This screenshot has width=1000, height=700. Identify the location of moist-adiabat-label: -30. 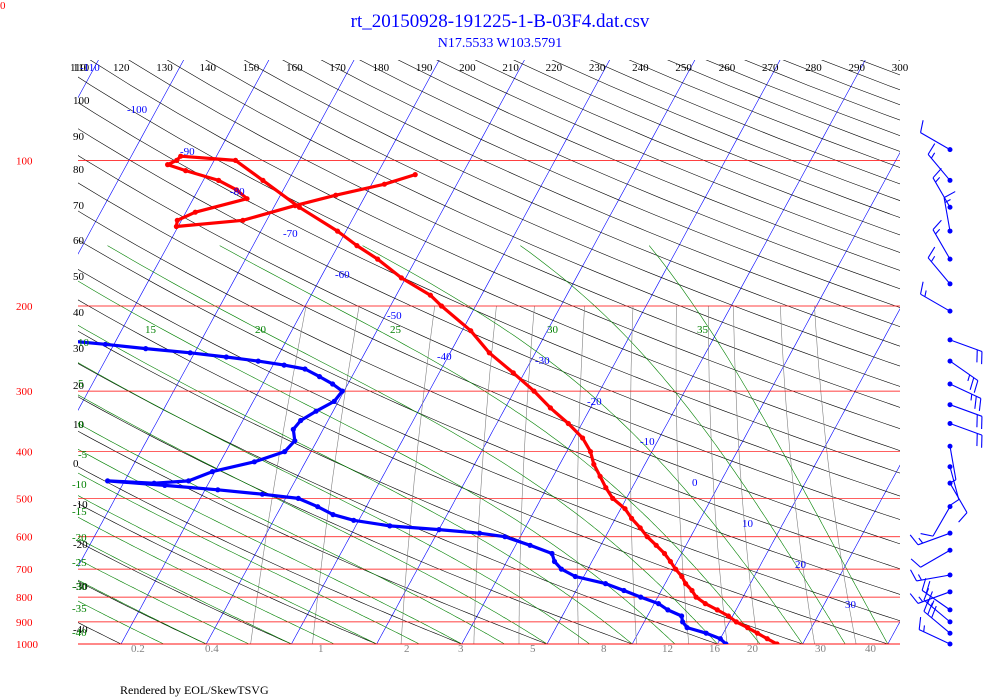
(79, 587).